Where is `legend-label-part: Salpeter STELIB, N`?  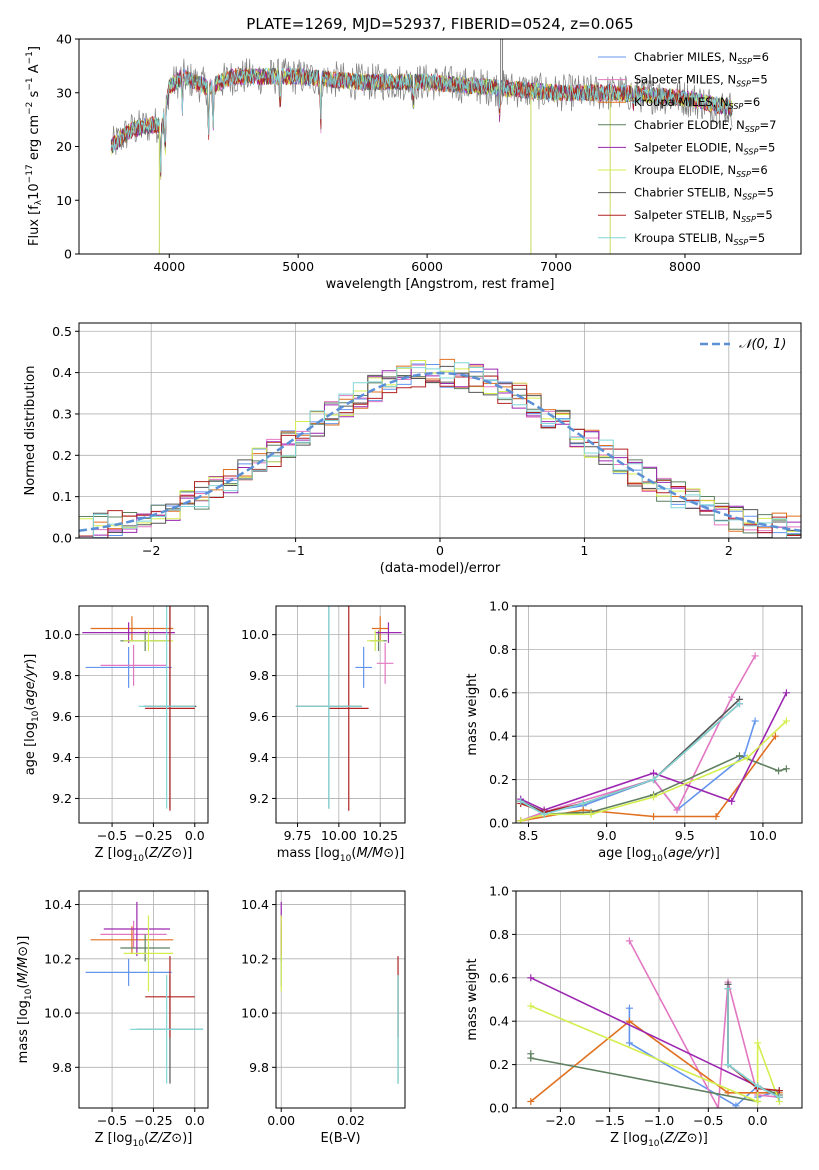 legend-label-part: Salpeter STELIB, N is located at coordinates (687, 215).